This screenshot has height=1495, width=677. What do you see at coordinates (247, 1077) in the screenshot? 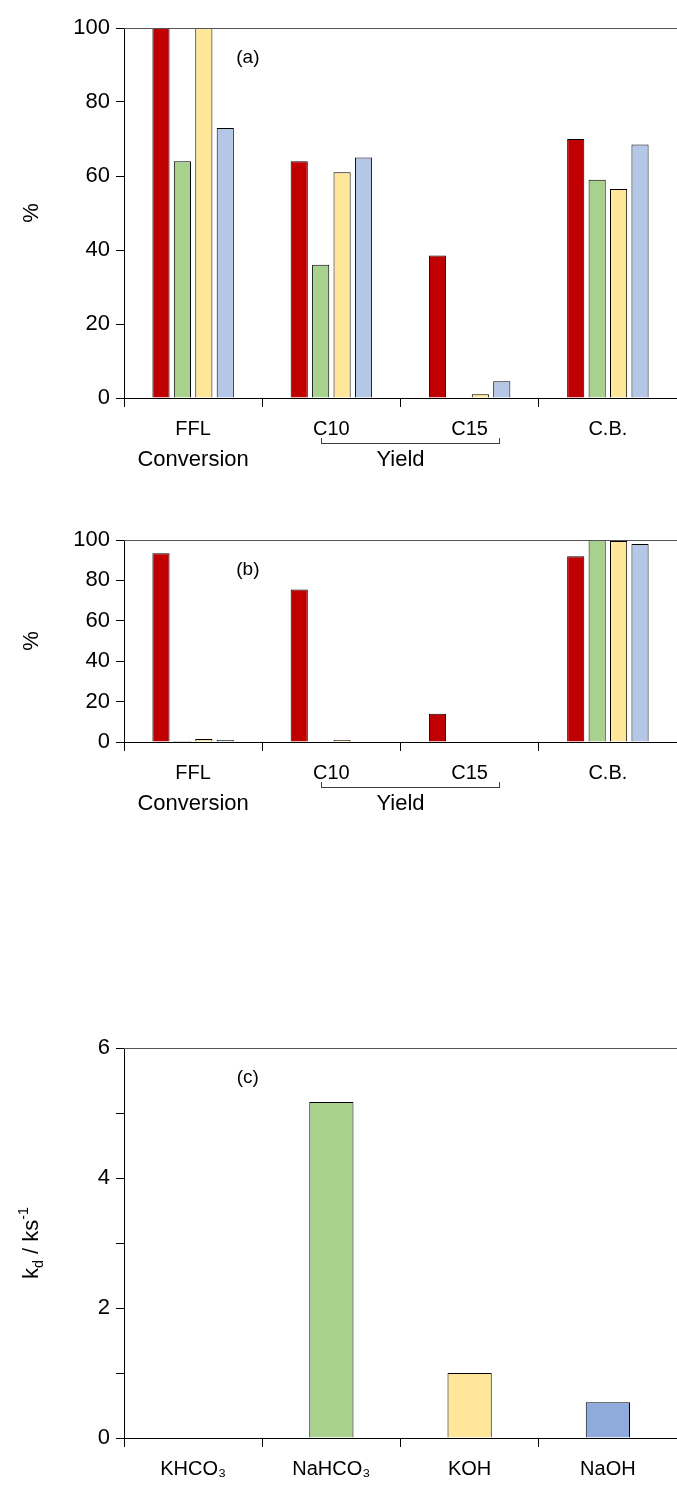
I see `annotation: (c)` at bounding box center [247, 1077].